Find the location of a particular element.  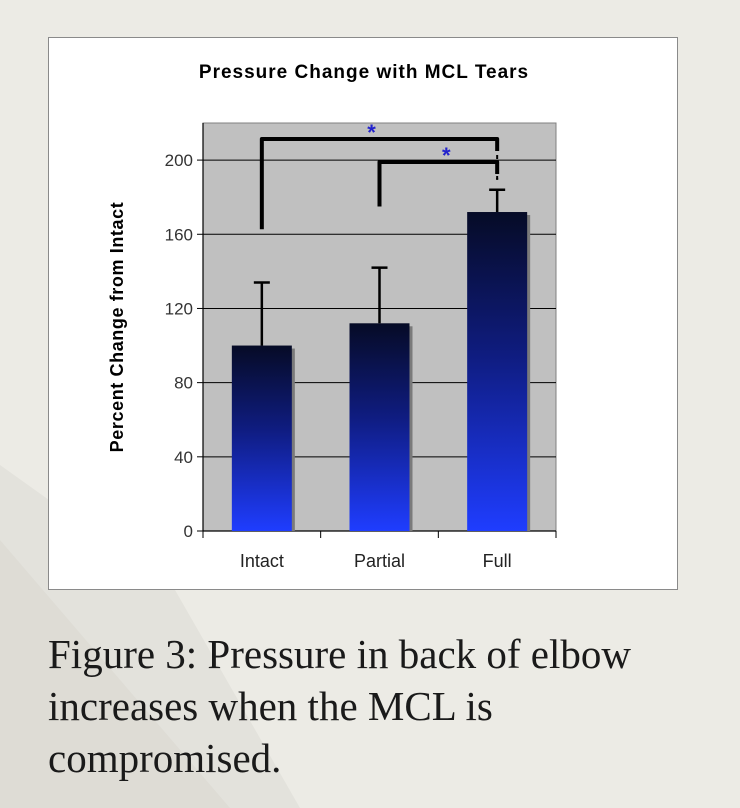

y-axis-label: Percent Change from Intact is located at coordinates (117, 327).